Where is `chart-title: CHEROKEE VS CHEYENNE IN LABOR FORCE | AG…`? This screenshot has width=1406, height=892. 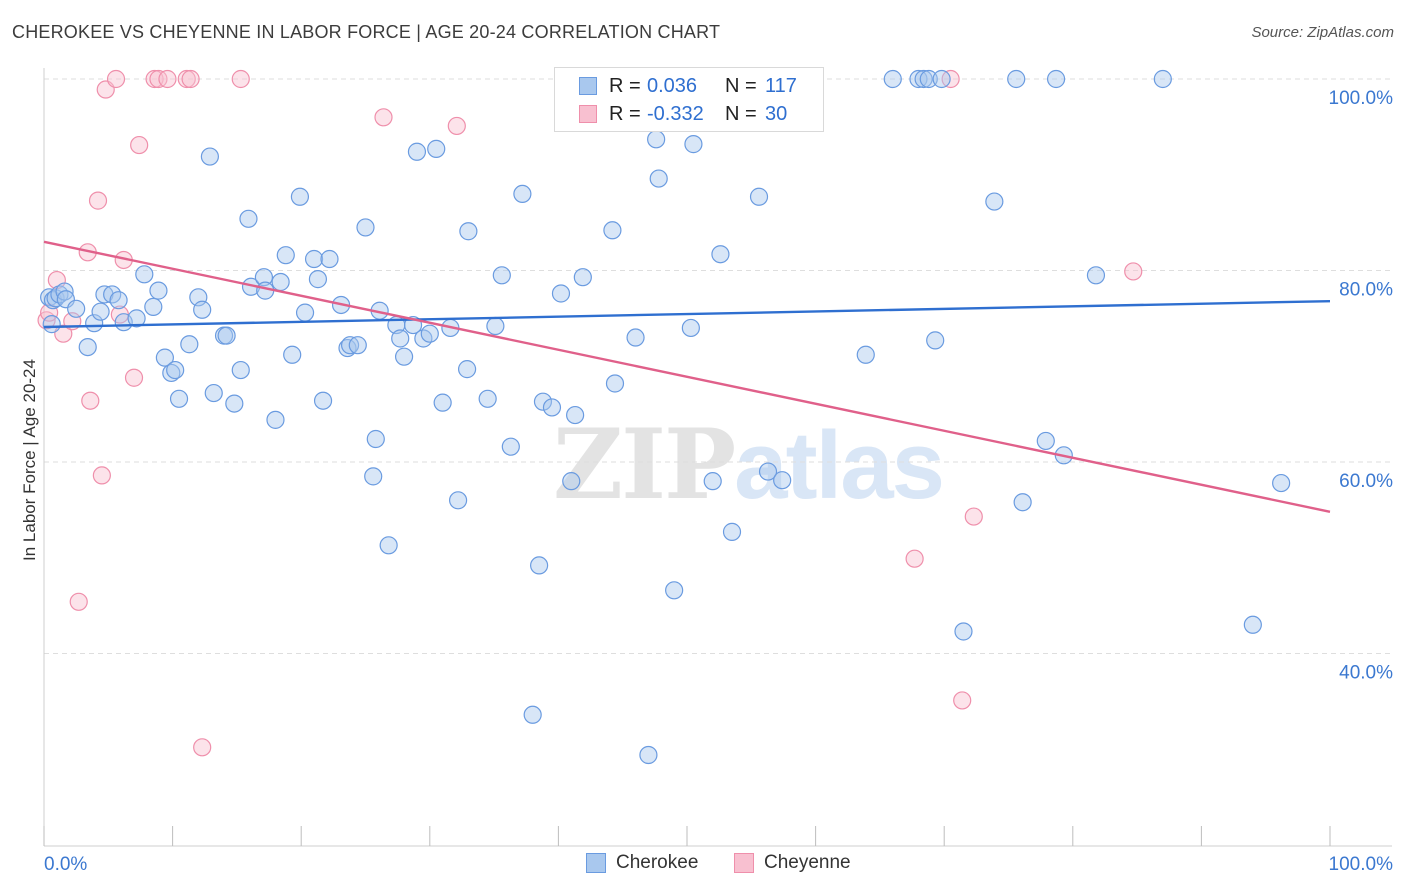
chart-title: CHEROKEE VS CHEYENNE IN LABOR FORCE | AG… is located at coordinates (366, 32).